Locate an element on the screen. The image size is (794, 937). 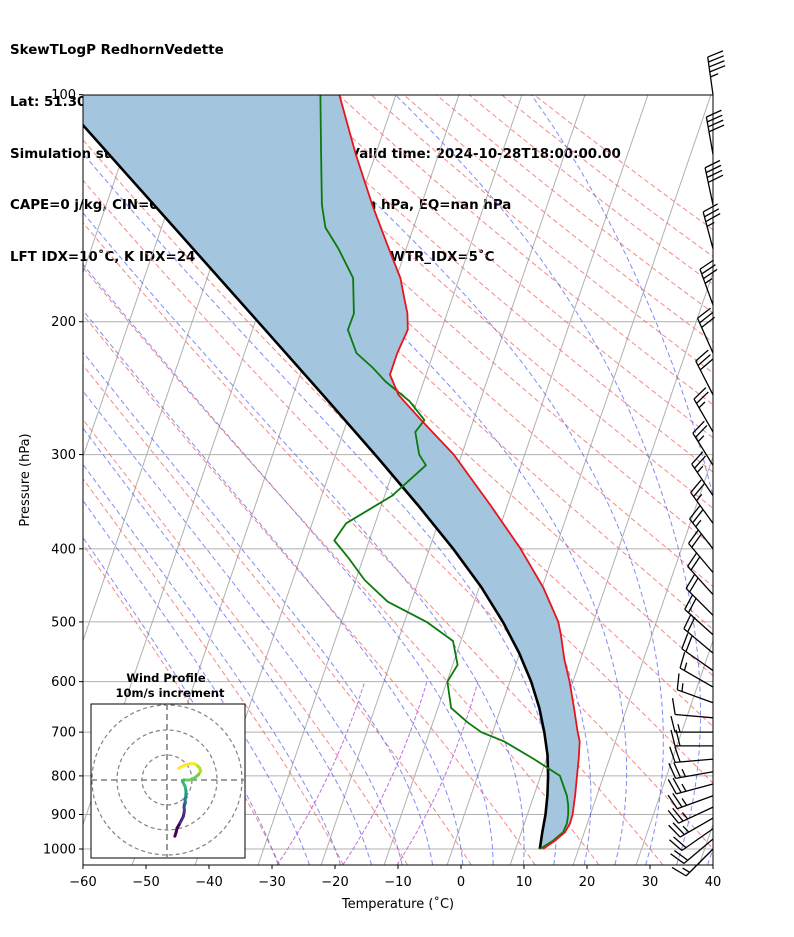
wind-barbs is located at coordinates (696, 463).